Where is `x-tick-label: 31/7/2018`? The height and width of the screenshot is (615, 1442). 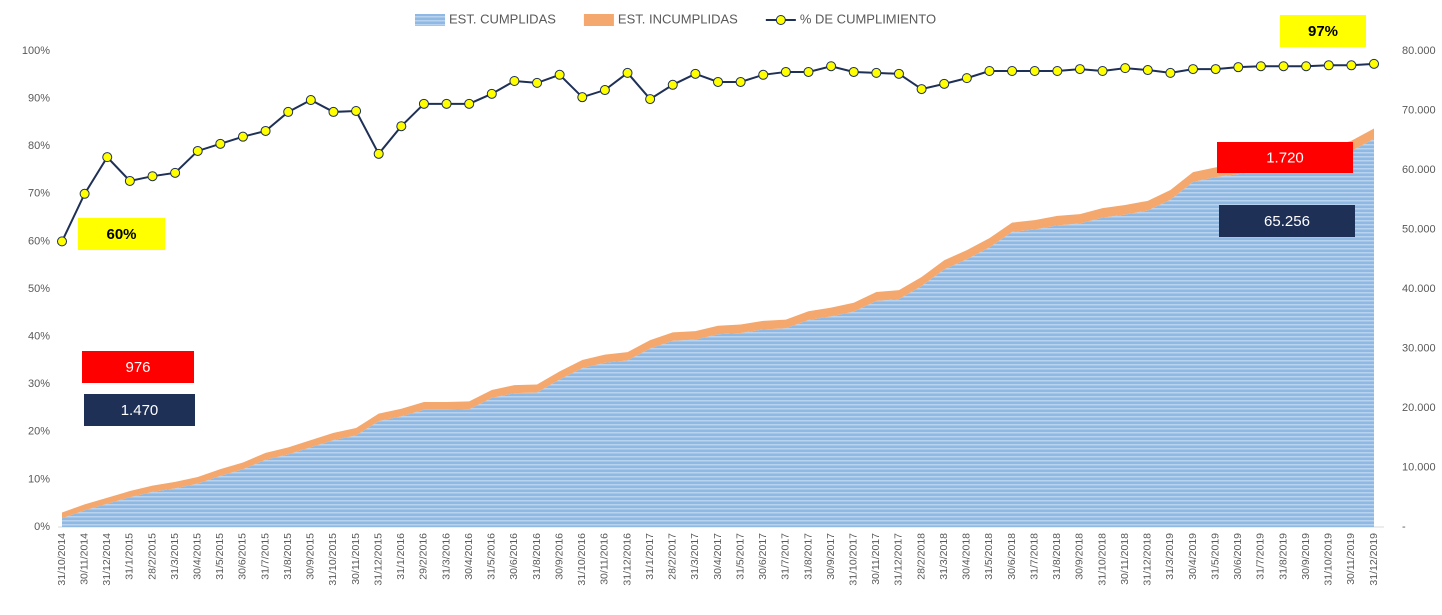
x-tick-label: 31/7/2018 is located at coordinates (1034, 556).